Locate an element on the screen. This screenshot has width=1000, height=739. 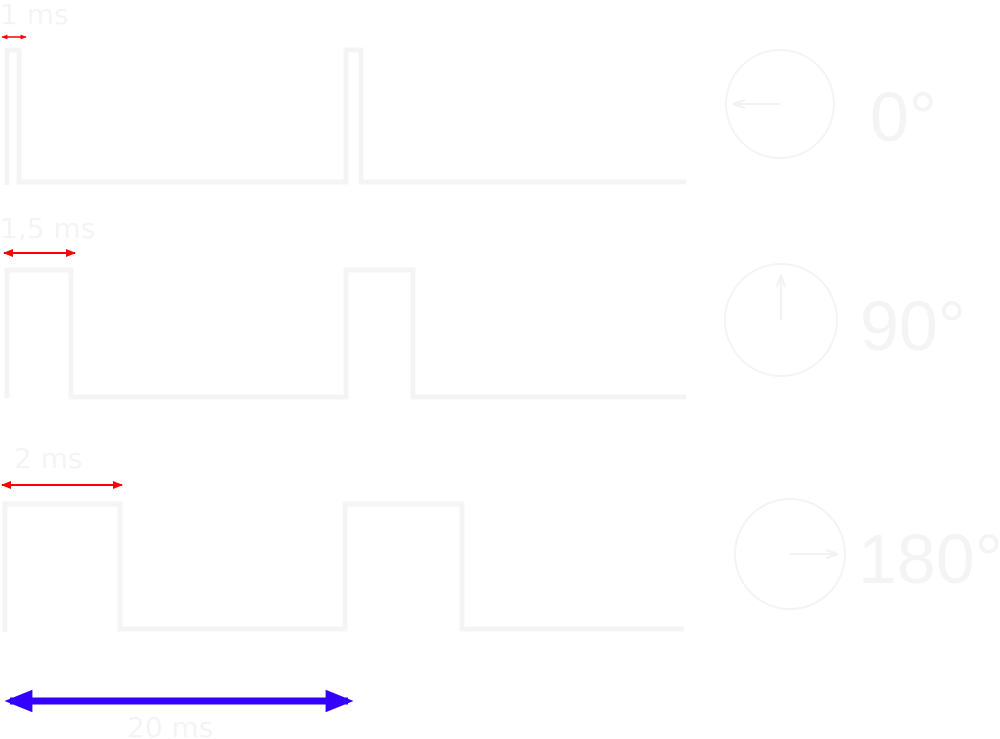
angle-label-180deg: 180° is located at coordinates (929, 559).